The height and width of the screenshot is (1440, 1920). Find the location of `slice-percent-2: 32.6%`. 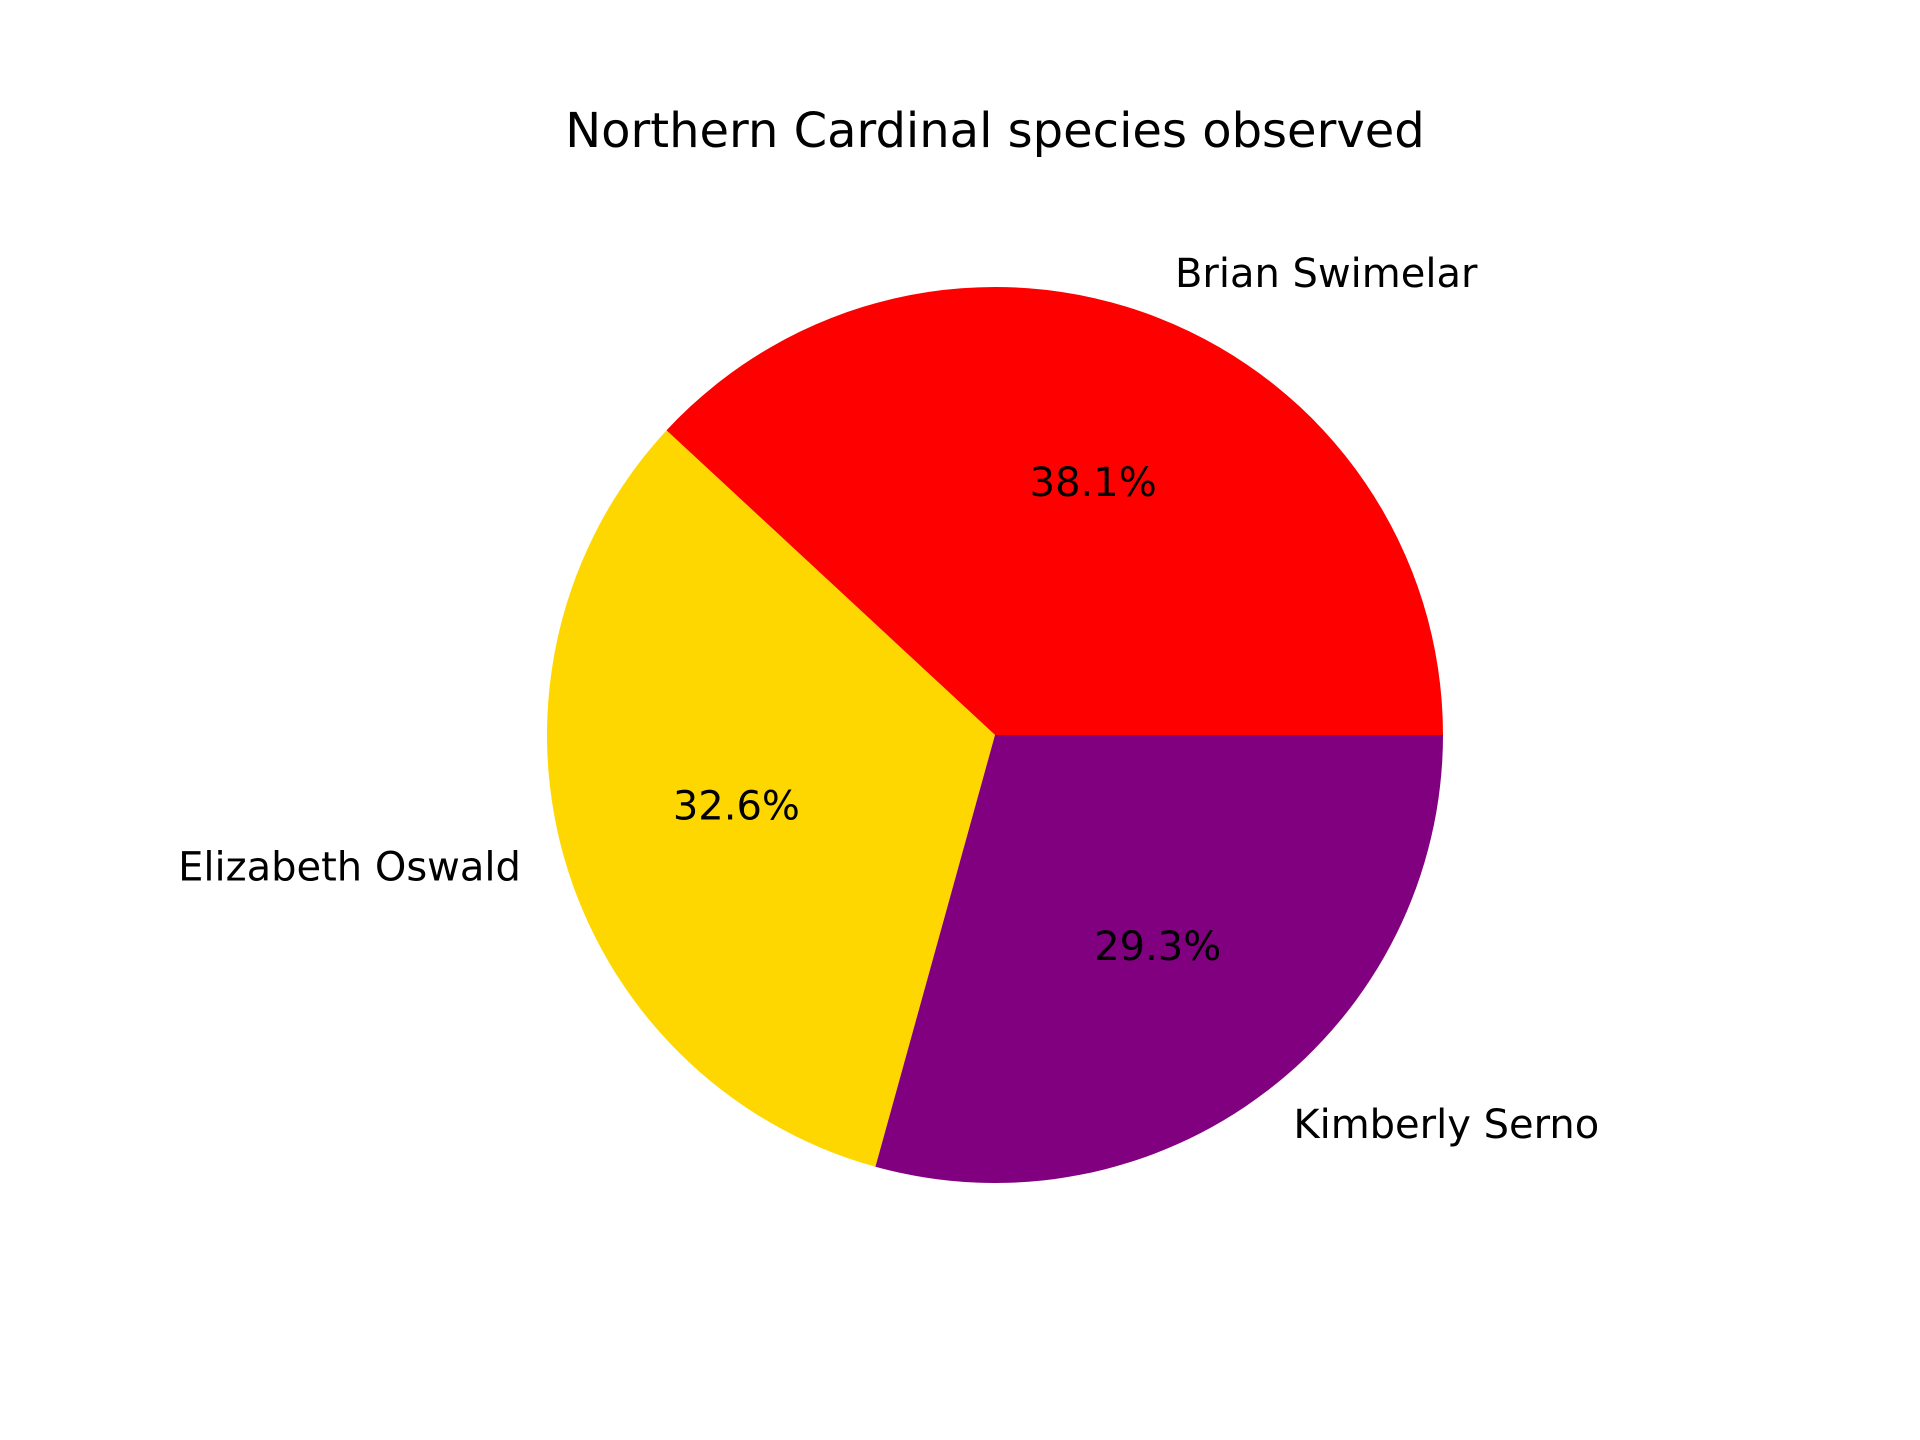

slice-percent-2: 32.6% is located at coordinates (736, 806).